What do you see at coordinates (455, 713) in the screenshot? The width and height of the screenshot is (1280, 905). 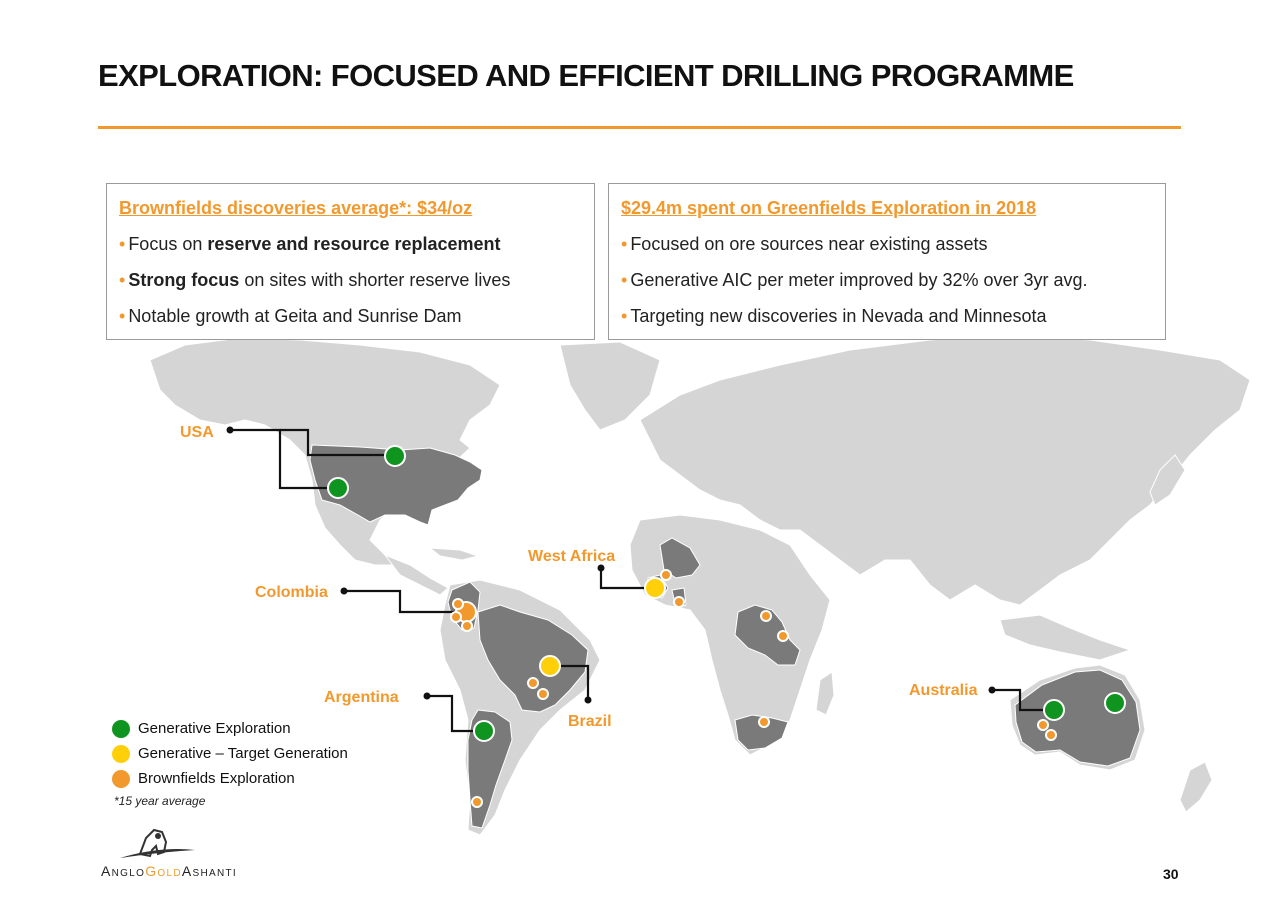 I see `callout-line-argentina` at bounding box center [455, 713].